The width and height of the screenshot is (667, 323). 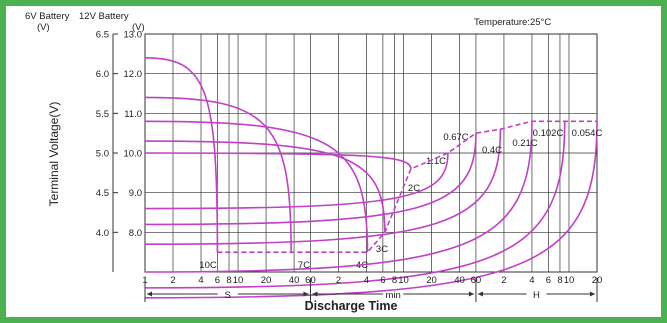 What do you see at coordinates (436, 161) in the screenshot?
I see `curve-label-1p1C: 1.1C` at bounding box center [436, 161].